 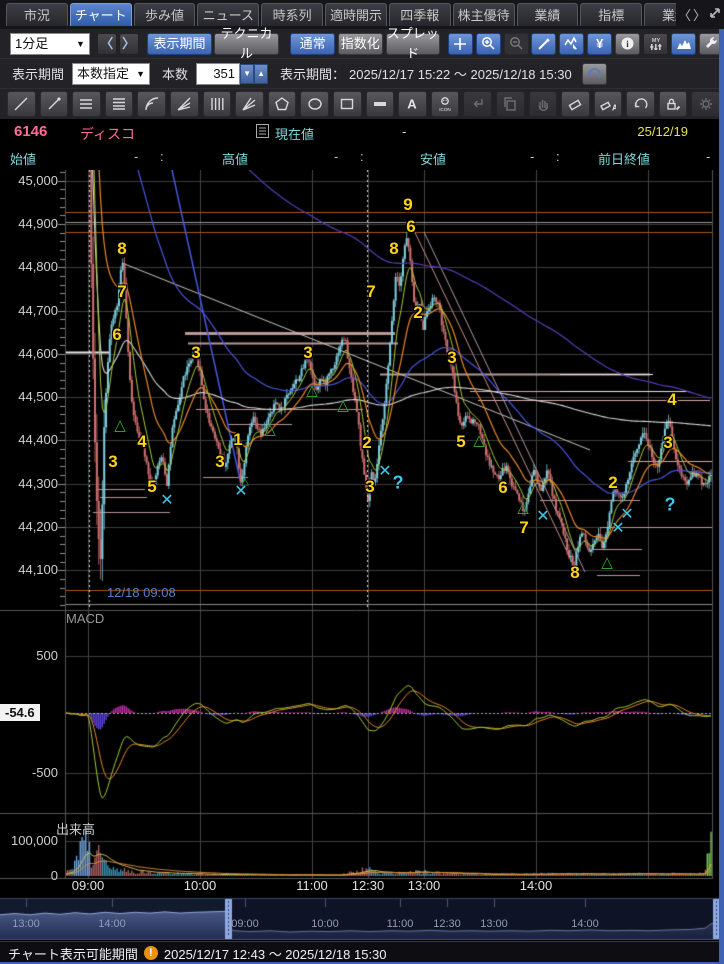 What do you see at coordinates (608, 104) in the screenshot?
I see `draw-tool-eraser-text: A` at bounding box center [608, 104].